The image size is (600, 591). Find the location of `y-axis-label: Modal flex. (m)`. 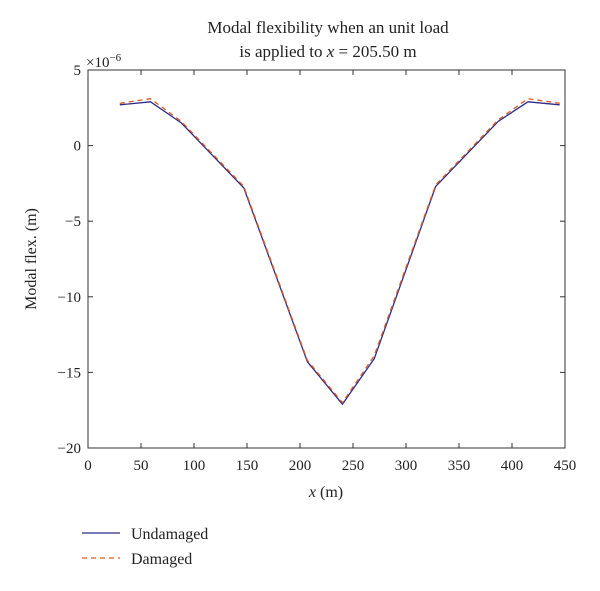

y-axis-label: Modal flex. (m) is located at coordinates (31, 259).